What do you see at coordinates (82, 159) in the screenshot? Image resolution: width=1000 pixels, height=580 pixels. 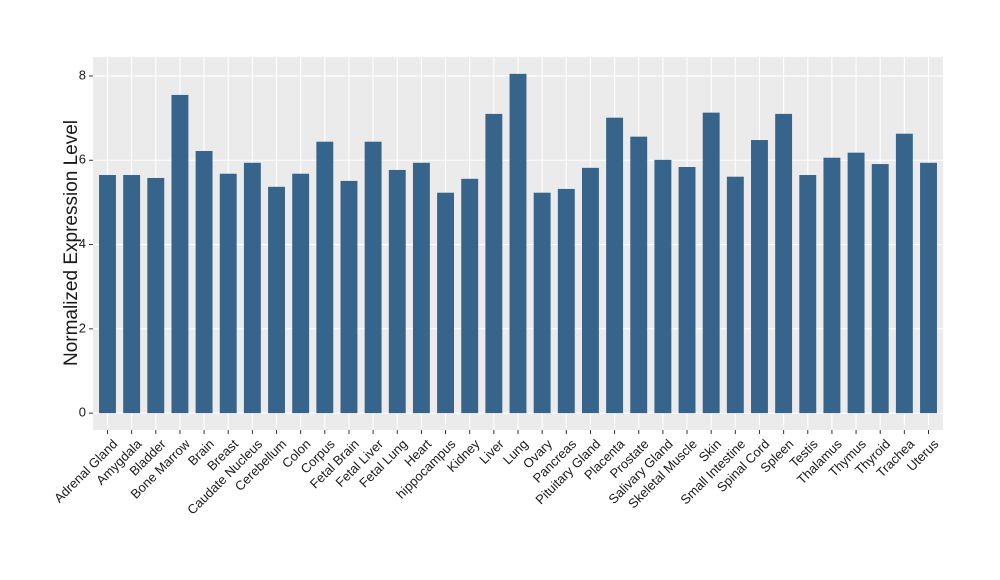 I see `y-tick-label: 6` at bounding box center [82, 159].